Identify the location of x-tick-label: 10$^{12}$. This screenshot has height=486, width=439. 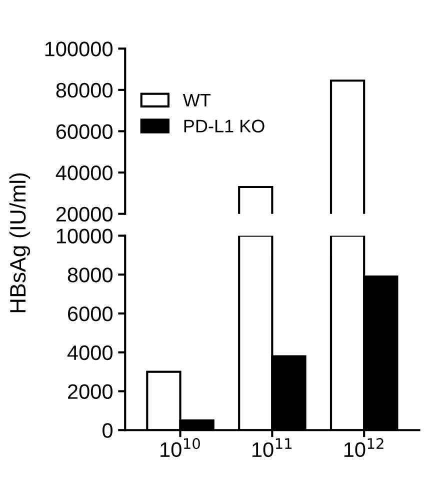
(364, 448).